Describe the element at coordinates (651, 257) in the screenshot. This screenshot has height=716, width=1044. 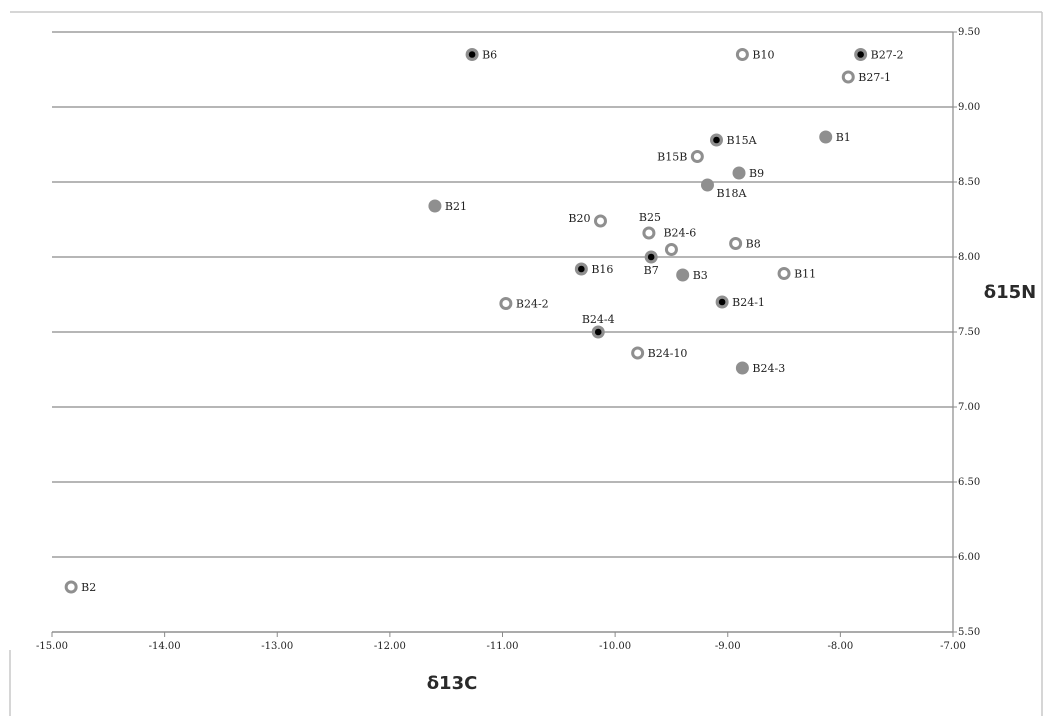
I see `point-b7-center-dot` at that location.